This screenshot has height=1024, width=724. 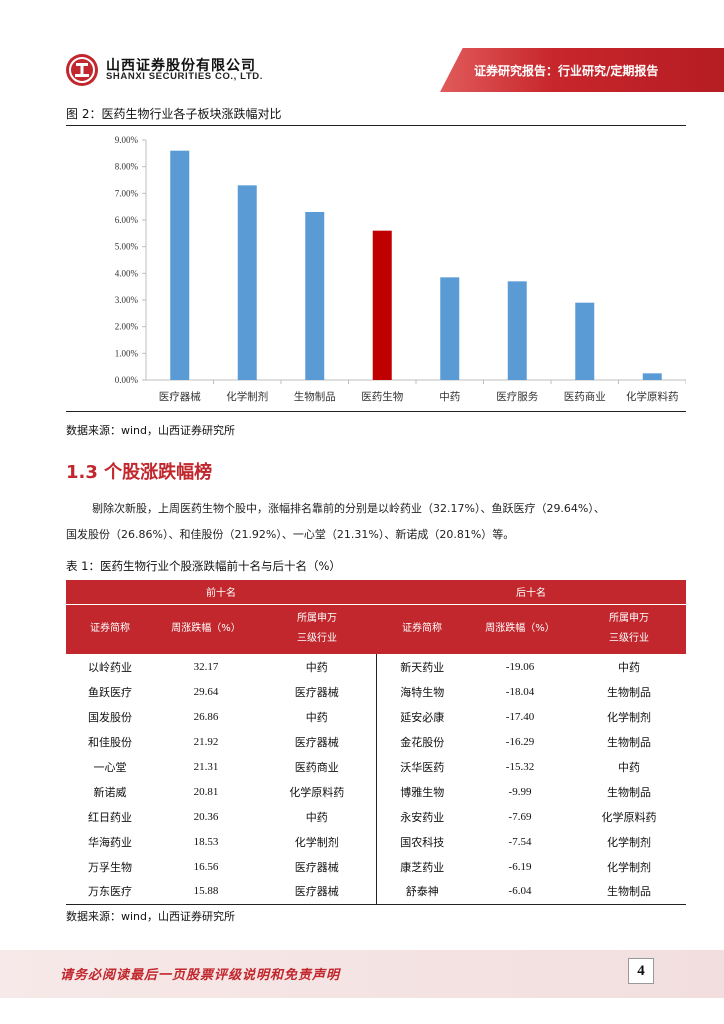 I want to click on y-tick-label: 4.00%, so click(x=127, y=273).